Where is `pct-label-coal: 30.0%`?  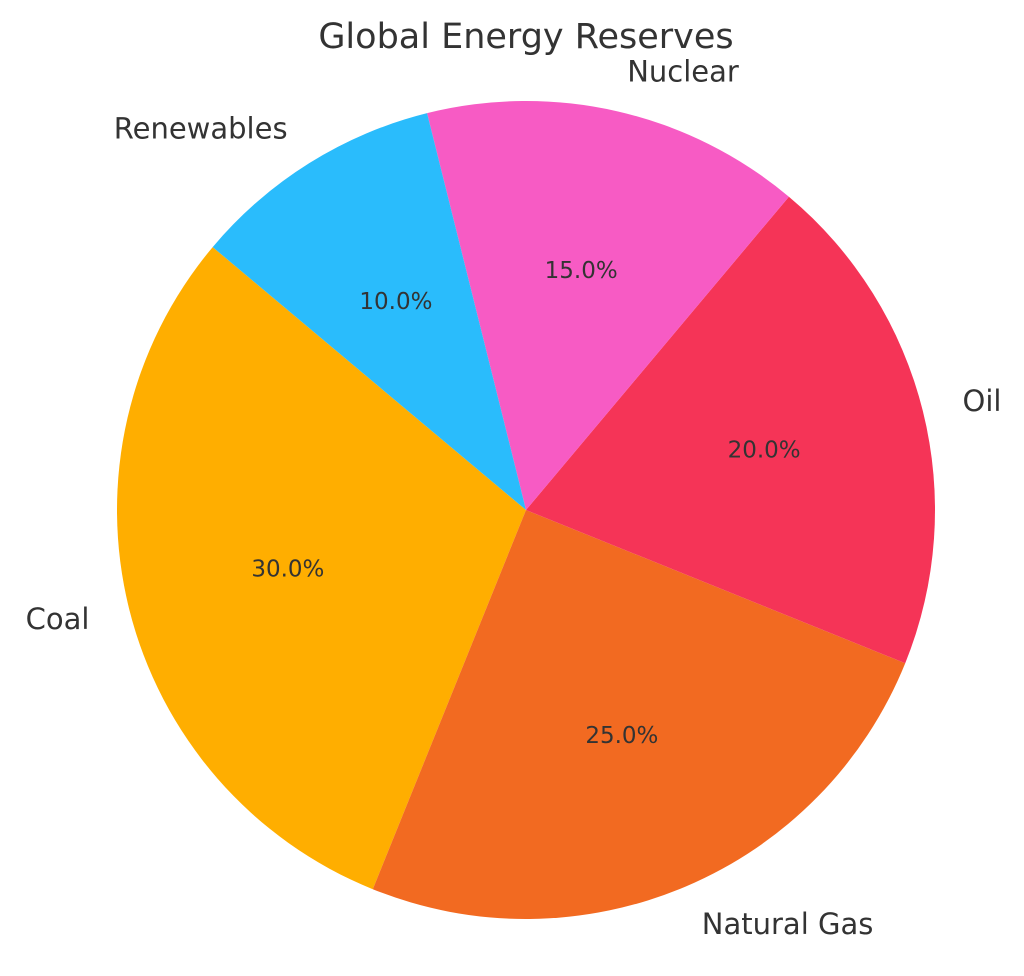 pct-label-coal: 30.0% is located at coordinates (287, 569).